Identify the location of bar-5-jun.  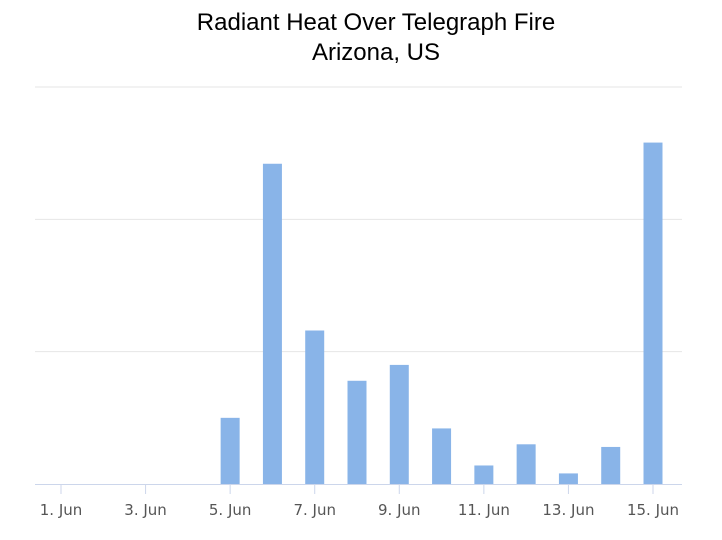
(230, 450).